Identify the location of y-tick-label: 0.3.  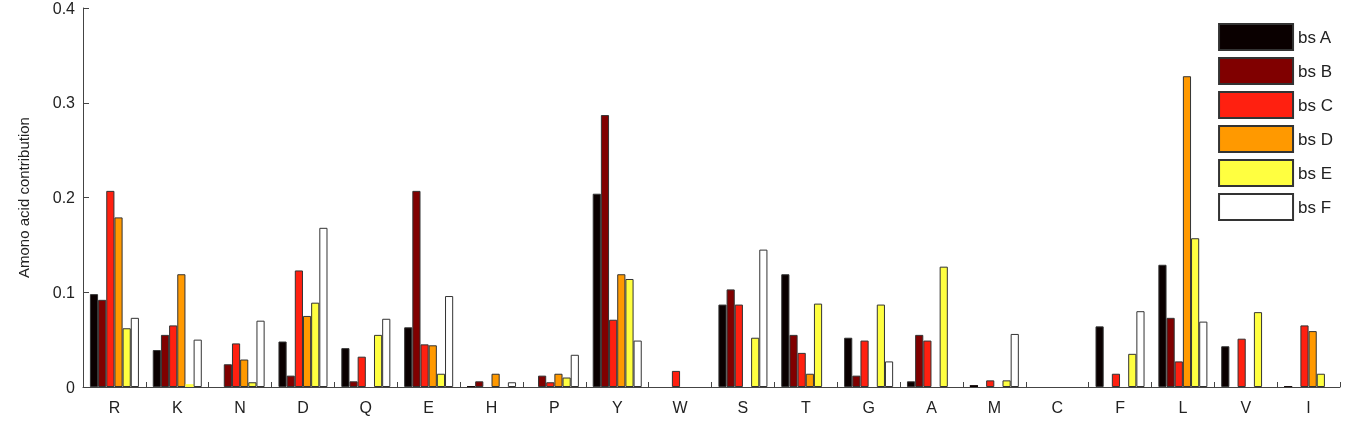
(64, 103).